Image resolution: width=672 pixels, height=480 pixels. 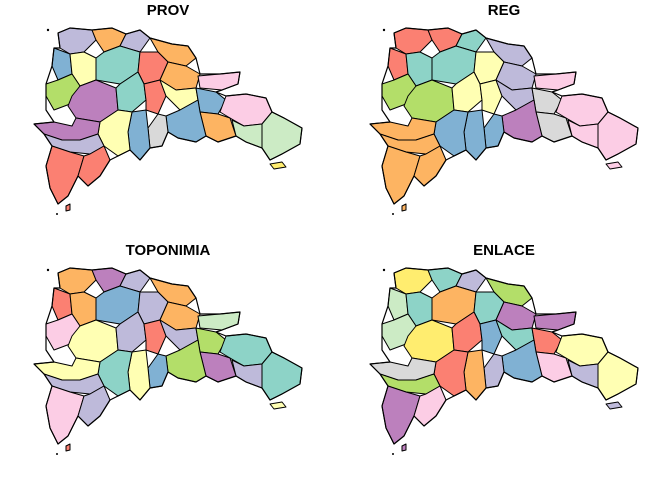 What do you see at coordinates (168, 250) in the screenshot?
I see `panel-title: TOPONIMIA` at bounding box center [168, 250].